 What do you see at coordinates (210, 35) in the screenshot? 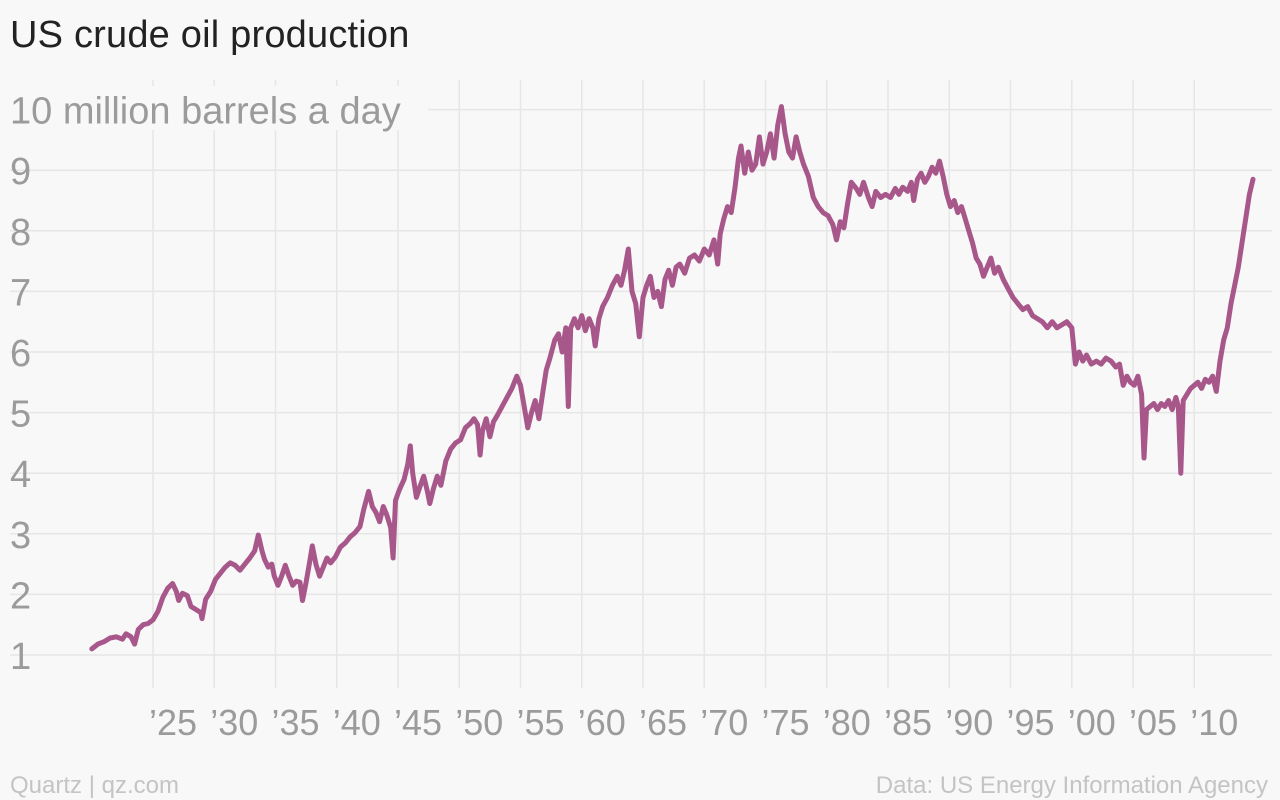
I see `chart-title: US crude oil production` at bounding box center [210, 35].